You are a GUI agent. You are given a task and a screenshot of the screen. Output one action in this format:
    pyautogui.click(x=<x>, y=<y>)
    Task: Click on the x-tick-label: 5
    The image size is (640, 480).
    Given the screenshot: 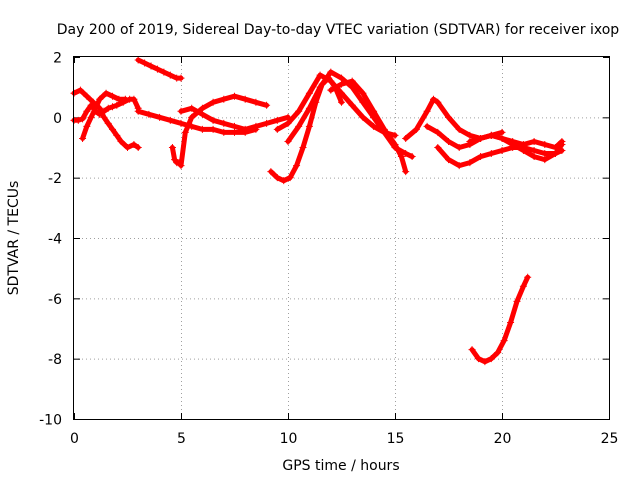 What is the action you would take?
    pyautogui.click(x=181, y=439)
    